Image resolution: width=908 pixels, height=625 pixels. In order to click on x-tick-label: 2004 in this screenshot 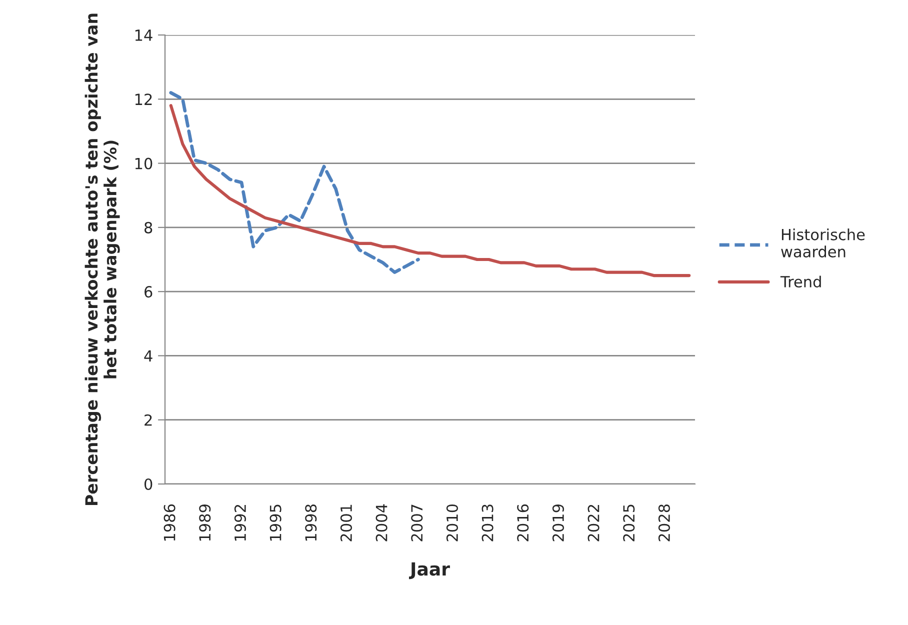, I will do `click(382, 523)`.